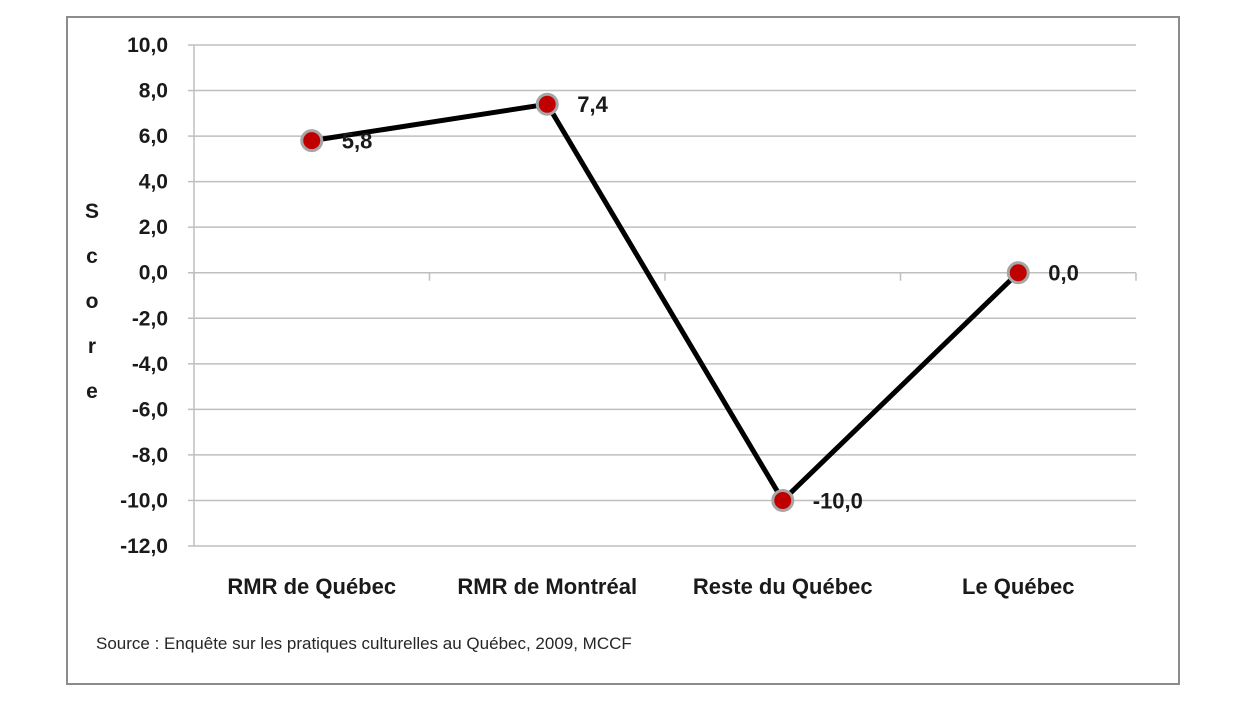 This screenshot has height=703, width=1250. Describe the element at coordinates (92, 301) in the screenshot. I see `y-axis-label-letter: o` at that location.